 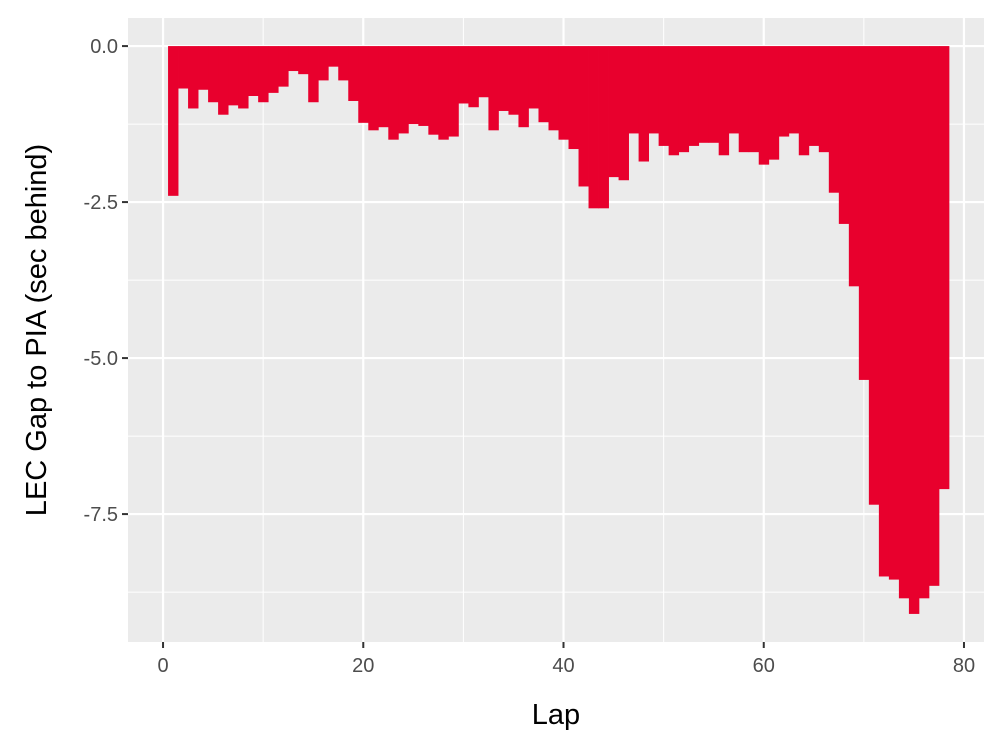 What do you see at coordinates (37, 330) in the screenshot?
I see `y-axis-title: LEC Gap to PIA (sec behind)` at bounding box center [37, 330].